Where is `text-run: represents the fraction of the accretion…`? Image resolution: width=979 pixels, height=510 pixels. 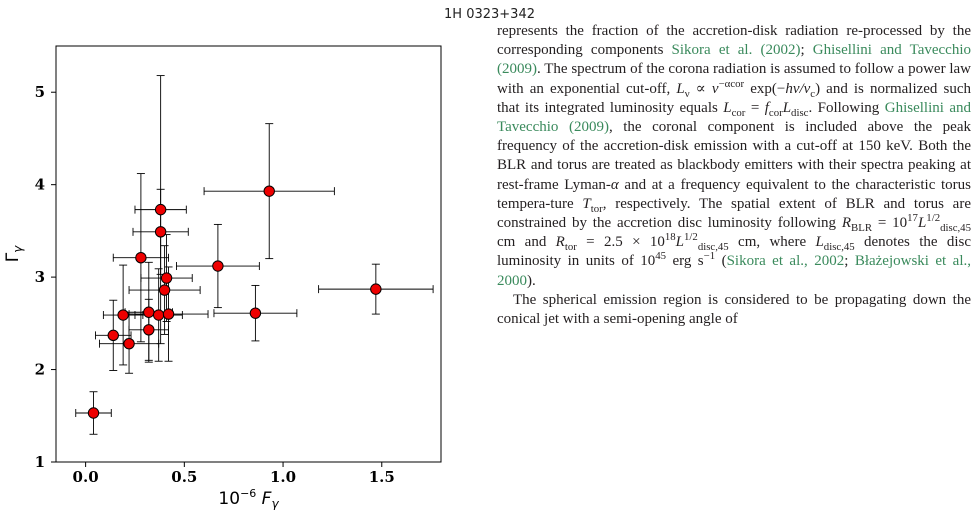
text-run: represents the fraction of the accretion… is located at coordinates (680, 31).